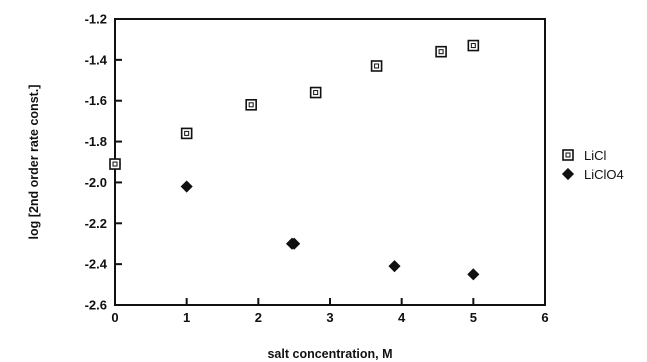 The width and height of the screenshot is (647, 362). Describe the element at coordinates (114, 317) in the screenshot. I see `x-tick-label: 0` at that location.